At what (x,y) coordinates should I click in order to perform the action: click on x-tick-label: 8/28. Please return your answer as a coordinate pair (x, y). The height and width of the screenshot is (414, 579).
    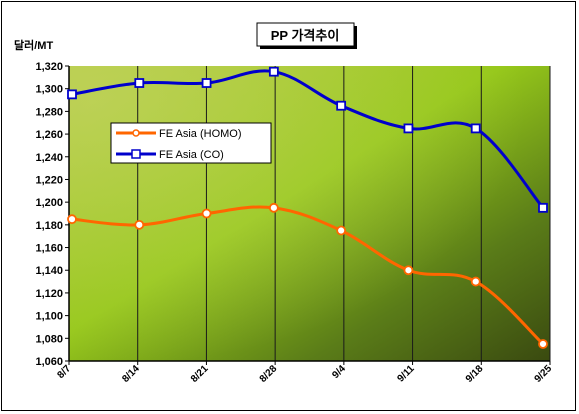
    Looking at the image, I should click on (269, 374).